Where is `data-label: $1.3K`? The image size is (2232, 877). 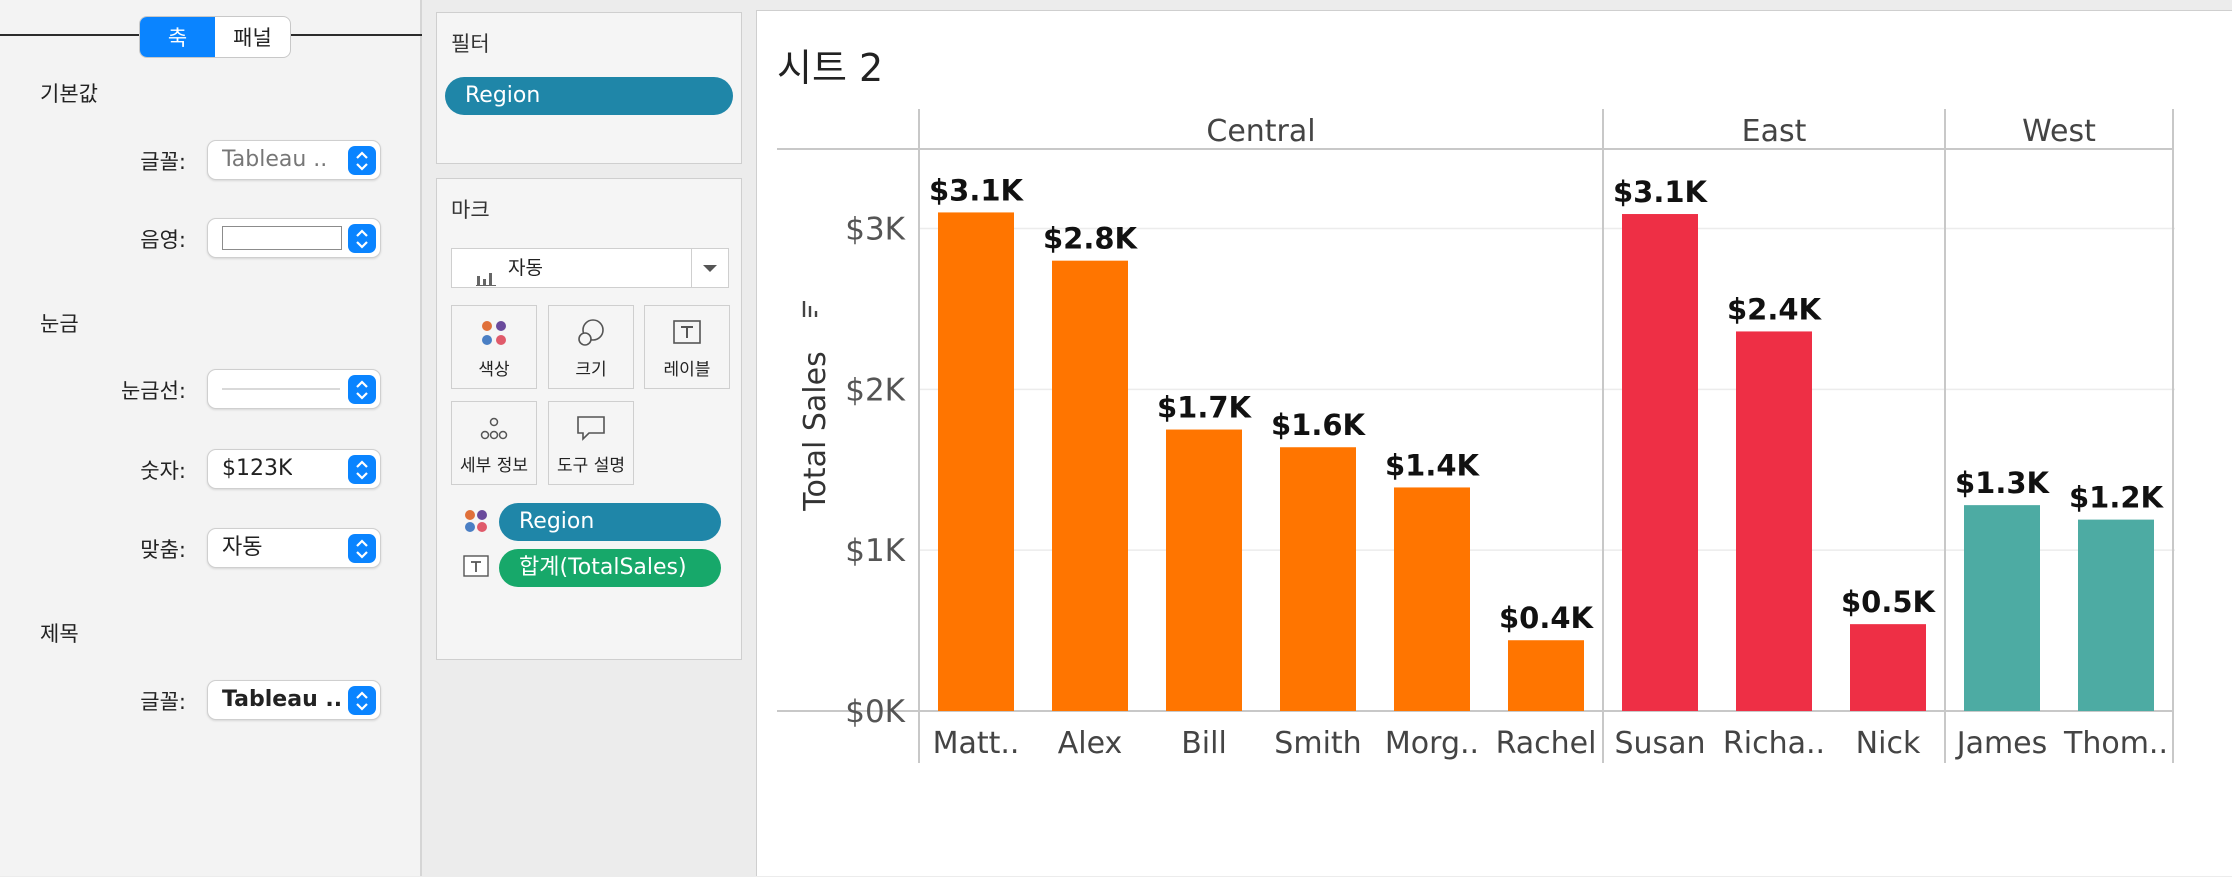
data-label: $1.3K is located at coordinates (2003, 483).